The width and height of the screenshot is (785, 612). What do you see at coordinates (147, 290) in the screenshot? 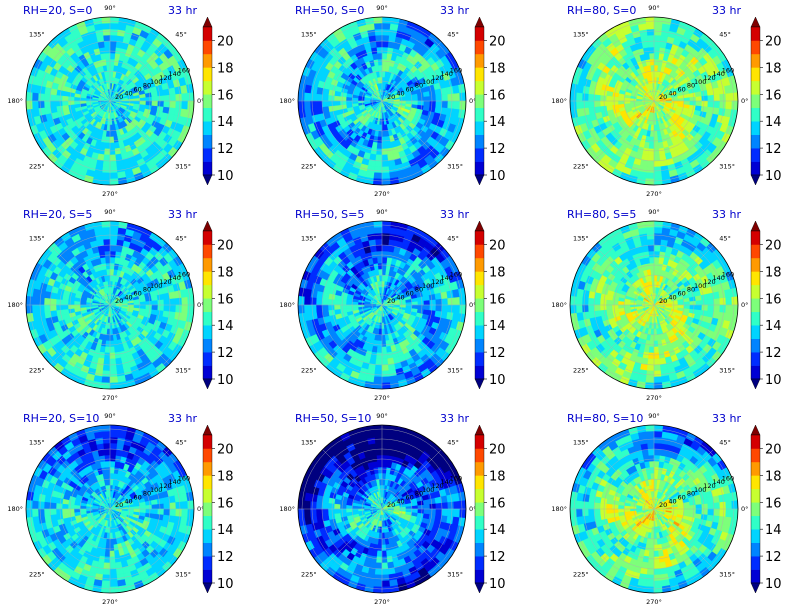
I see `radial-tick-label: 80` at bounding box center [147, 290].